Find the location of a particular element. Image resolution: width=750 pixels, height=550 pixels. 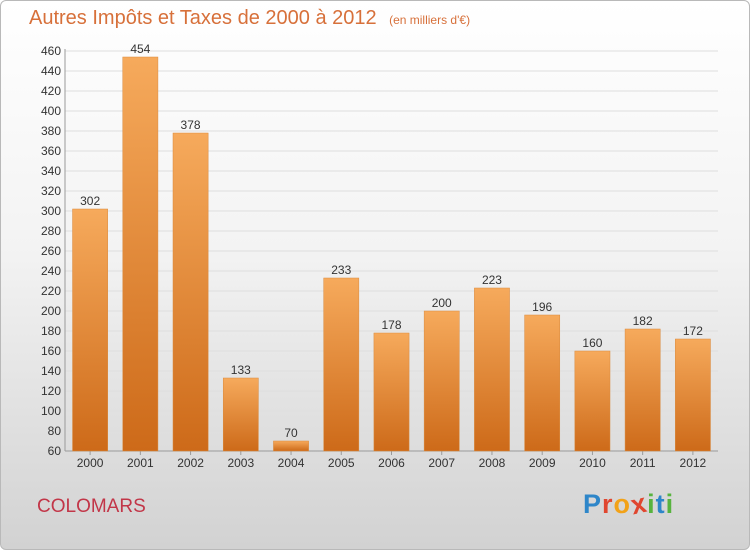

data-label: 223 is located at coordinates (492, 280).